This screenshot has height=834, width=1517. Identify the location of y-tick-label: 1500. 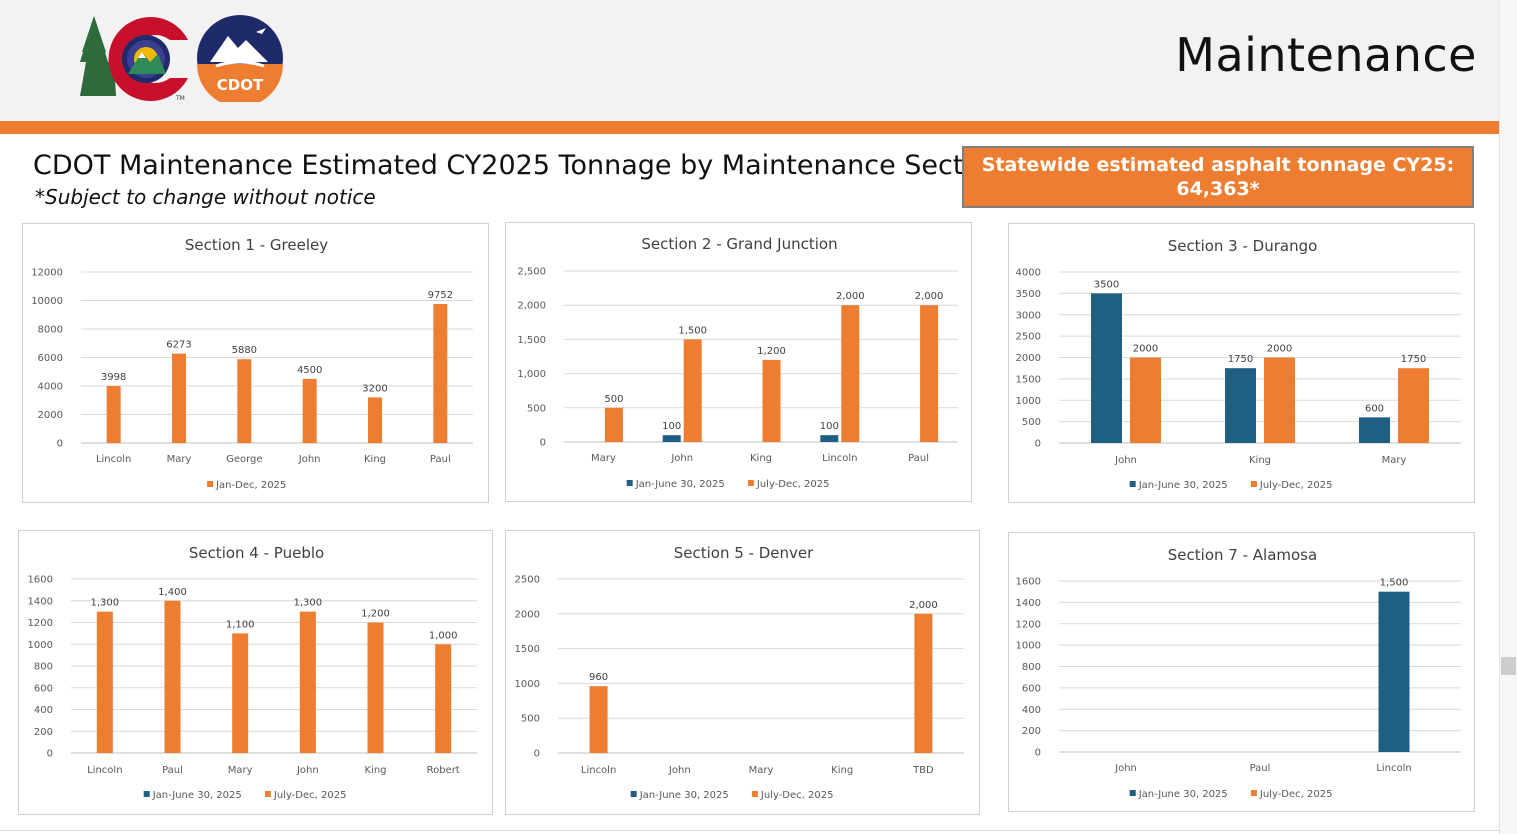
(527, 649).